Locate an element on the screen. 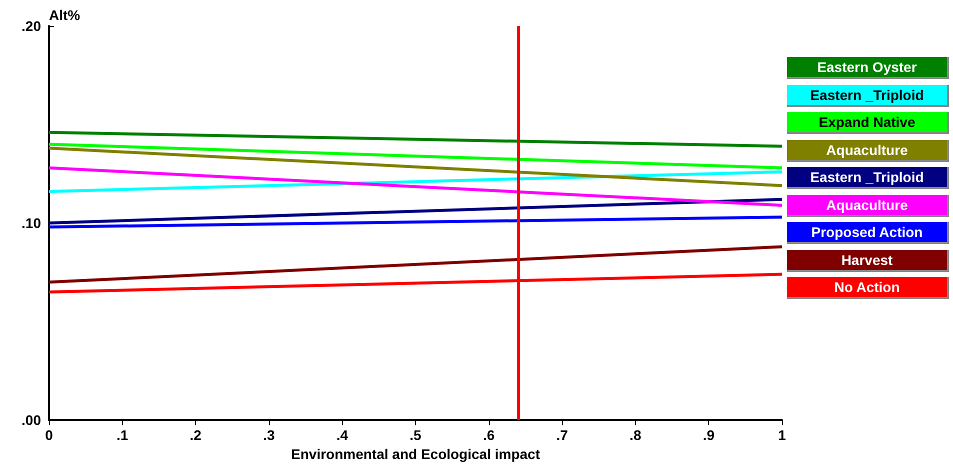 Image resolution: width=953 pixels, height=466 pixels. text: Expand Native is located at coordinates (868, 123).